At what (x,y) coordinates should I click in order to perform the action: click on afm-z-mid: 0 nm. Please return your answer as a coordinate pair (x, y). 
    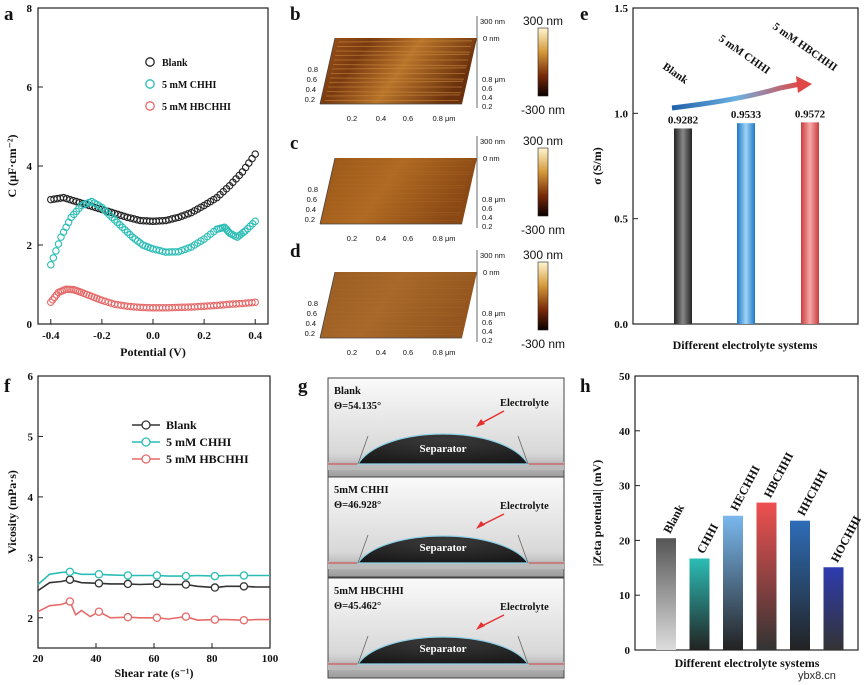
    Looking at the image, I should click on (491, 38).